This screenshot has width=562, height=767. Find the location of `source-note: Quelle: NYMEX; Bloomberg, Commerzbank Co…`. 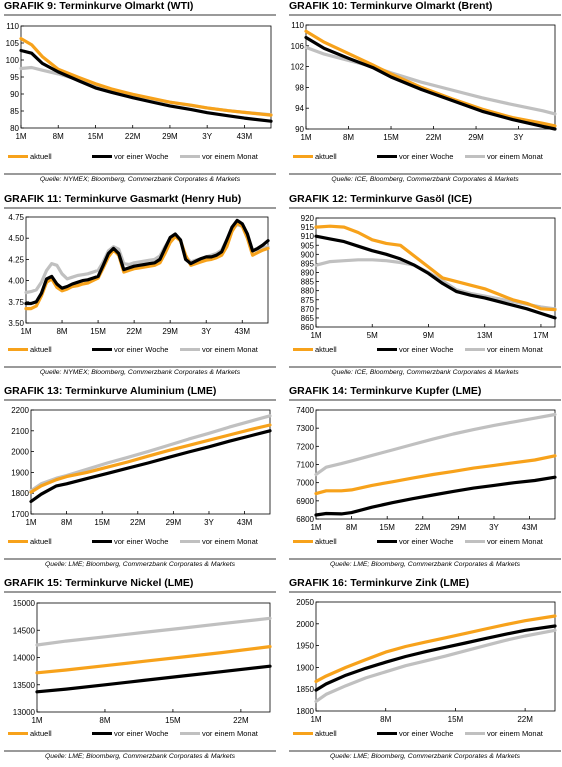

source-note: Quelle: NYMEX; Bloomberg, Commerzbank Co… is located at coordinates (140, 372).